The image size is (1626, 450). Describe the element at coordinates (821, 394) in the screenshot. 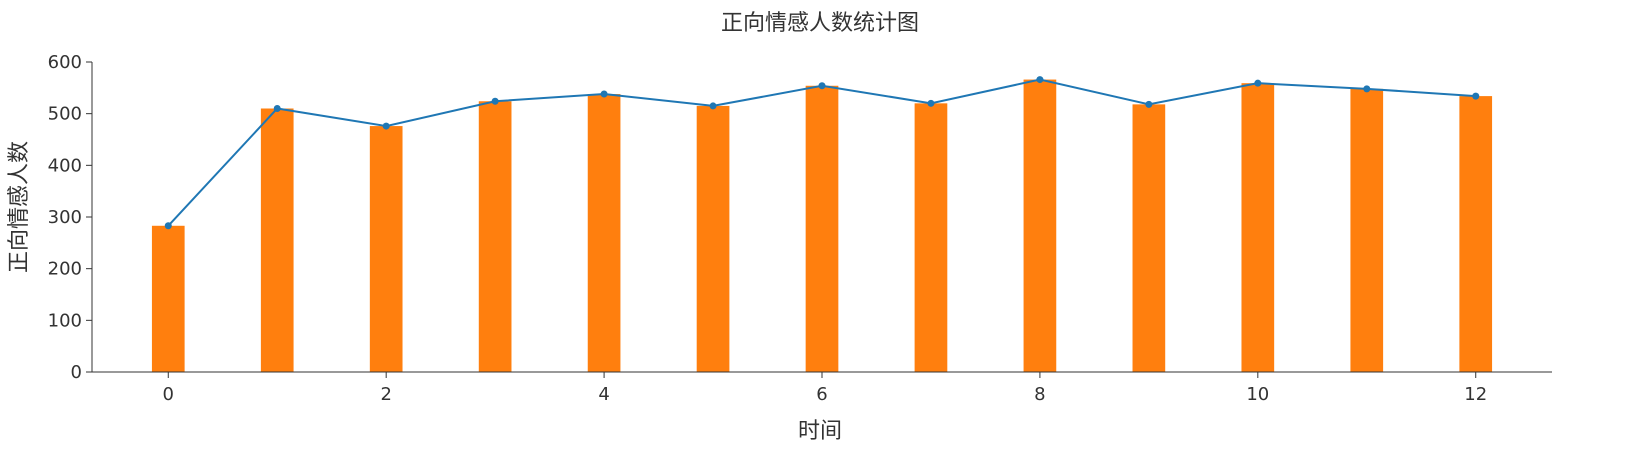

I see `x-tick-label: 6` at that location.